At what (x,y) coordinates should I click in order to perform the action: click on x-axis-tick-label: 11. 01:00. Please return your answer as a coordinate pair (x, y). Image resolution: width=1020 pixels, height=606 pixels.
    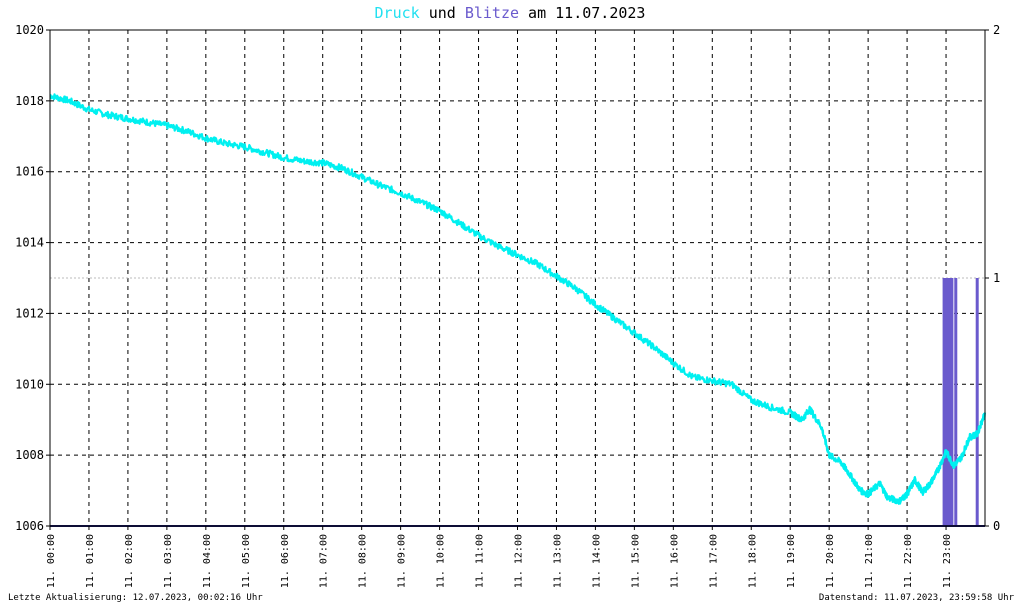
    Looking at the image, I should click on (90, 561).